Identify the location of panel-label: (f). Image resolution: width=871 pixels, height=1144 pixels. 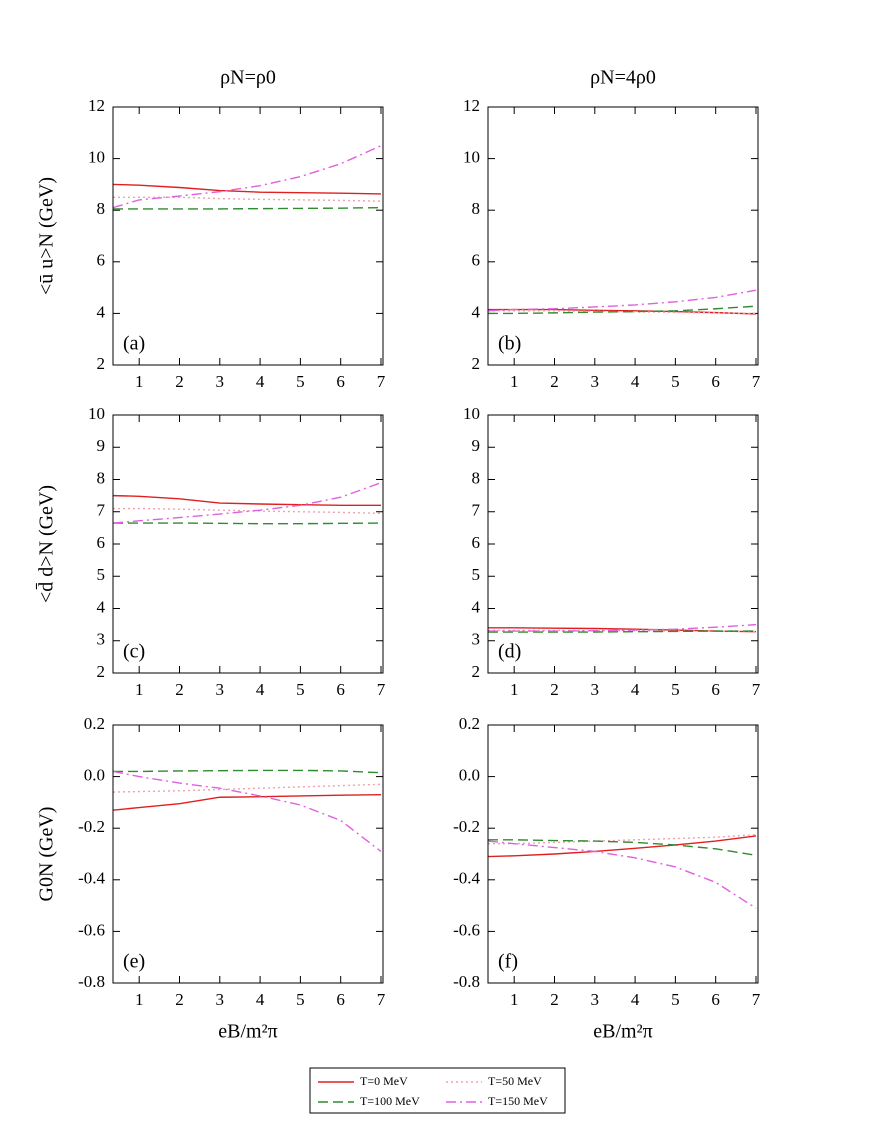
(508, 962).